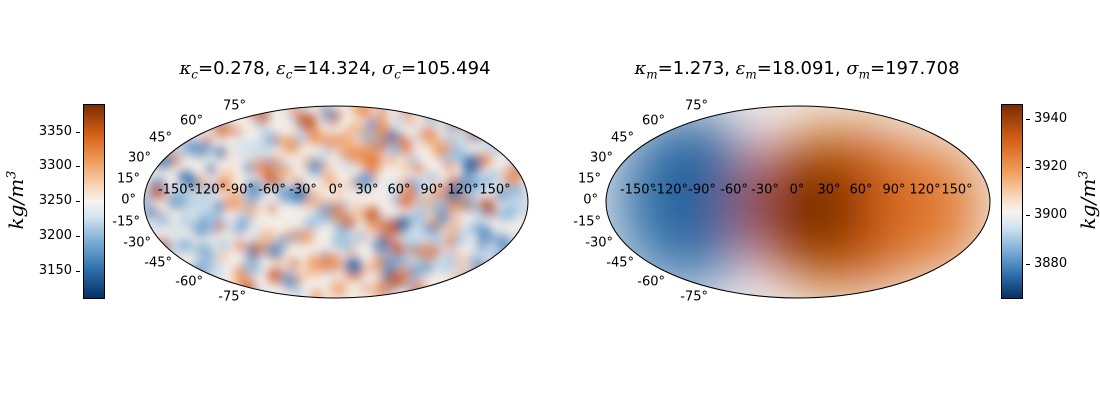 The width and height of the screenshot is (1100, 400). I want to click on lon-label: -120°, so click(670, 190).